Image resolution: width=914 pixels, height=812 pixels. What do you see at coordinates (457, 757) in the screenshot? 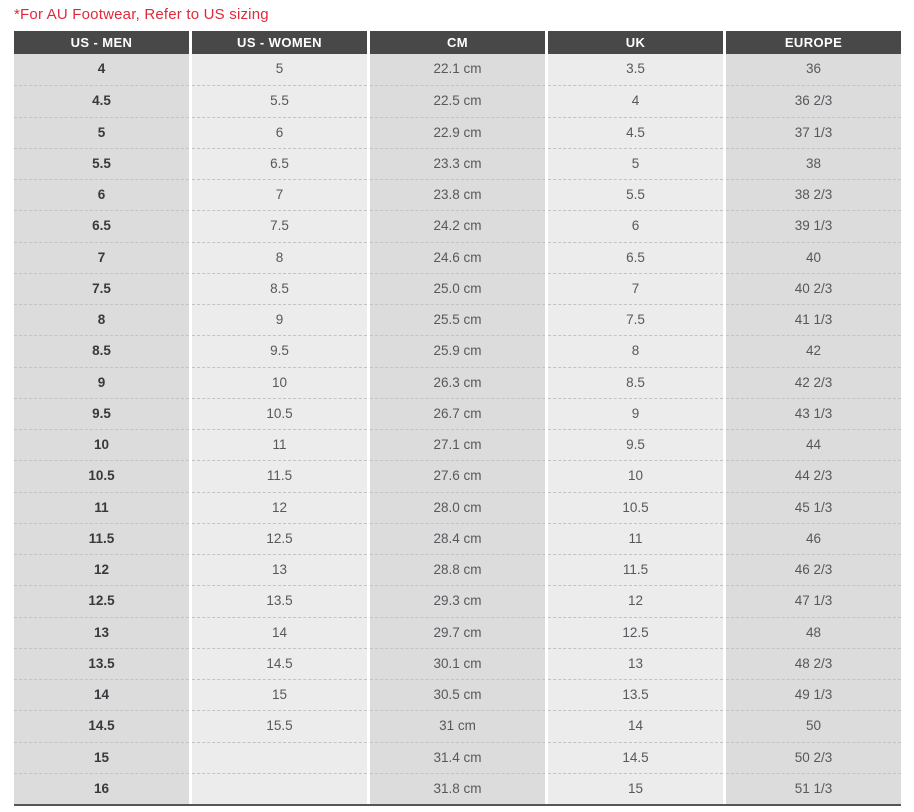
I see `table-cell: 31.4 cm` at bounding box center [457, 757].